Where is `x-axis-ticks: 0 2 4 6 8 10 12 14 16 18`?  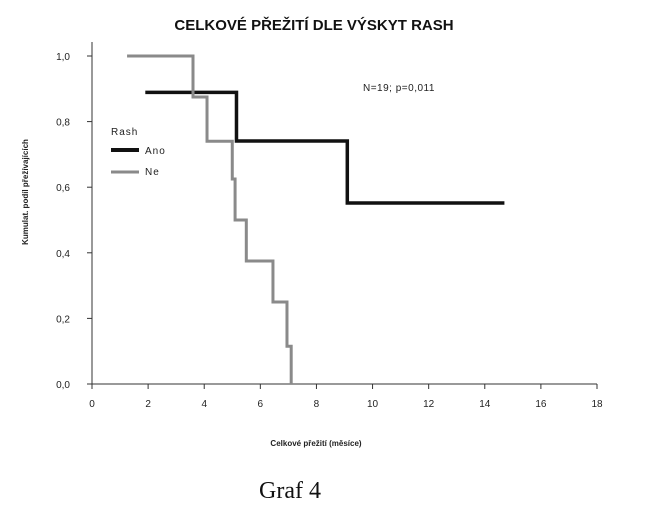
x-axis-ticks: 0 2 4 6 8 10 12 14 16 18 is located at coordinates (346, 397).